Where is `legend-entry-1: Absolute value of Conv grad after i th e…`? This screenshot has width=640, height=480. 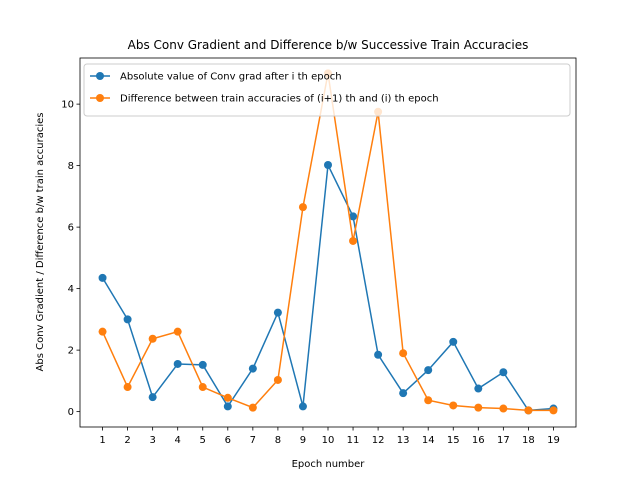
legend-entry-1: Absolute value of Conv grad after i th e… is located at coordinates (231, 77).